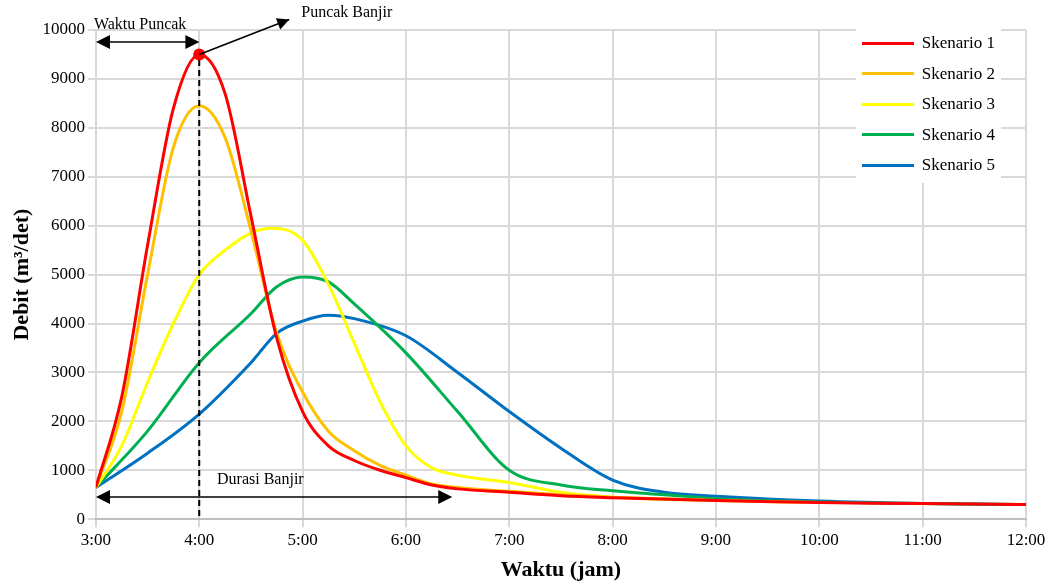 The height and width of the screenshot is (588, 1051). I want to click on y-tick-label: 0, so click(80, 518).